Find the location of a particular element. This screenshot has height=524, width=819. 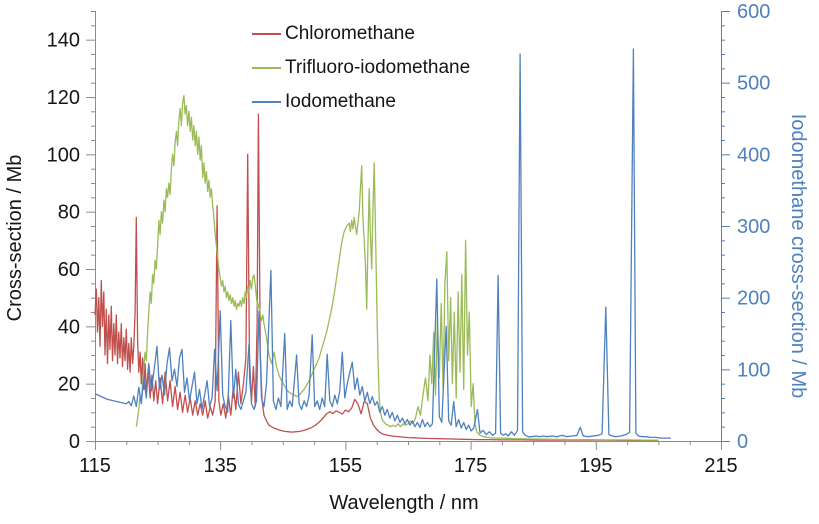

legend-line-swatch-trifluoro-iodomethane is located at coordinates (266, 67).